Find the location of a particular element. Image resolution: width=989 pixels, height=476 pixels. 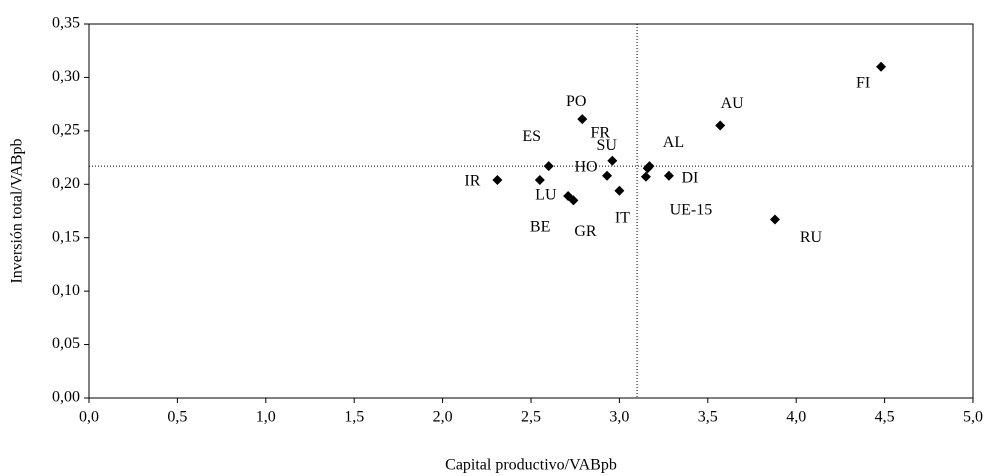

y-tick-label: 0,35 is located at coordinates (66, 23).